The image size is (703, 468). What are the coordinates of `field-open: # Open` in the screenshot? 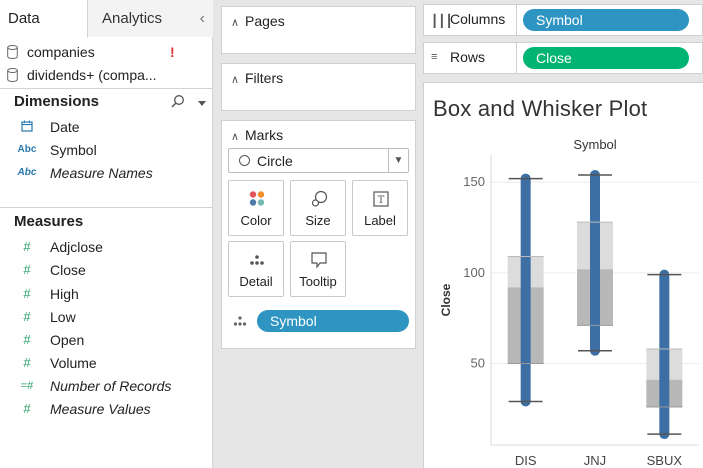 It's located at (106, 340).